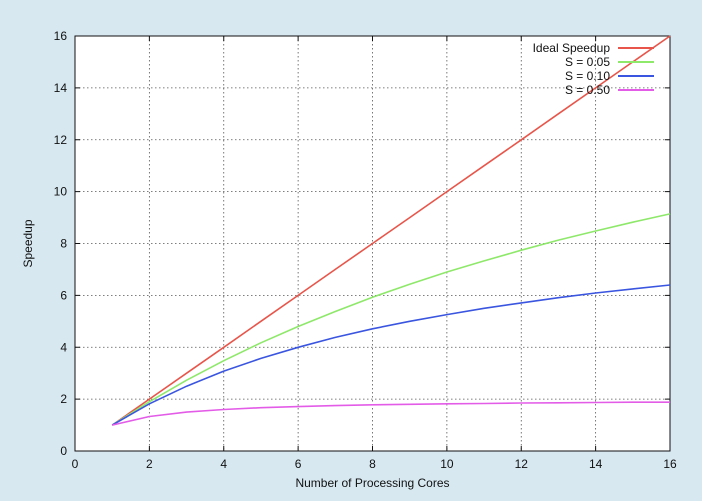 This screenshot has width=702, height=501. What do you see at coordinates (63, 347) in the screenshot?
I see `y-tick-label: 4` at bounding box center [63, 347].